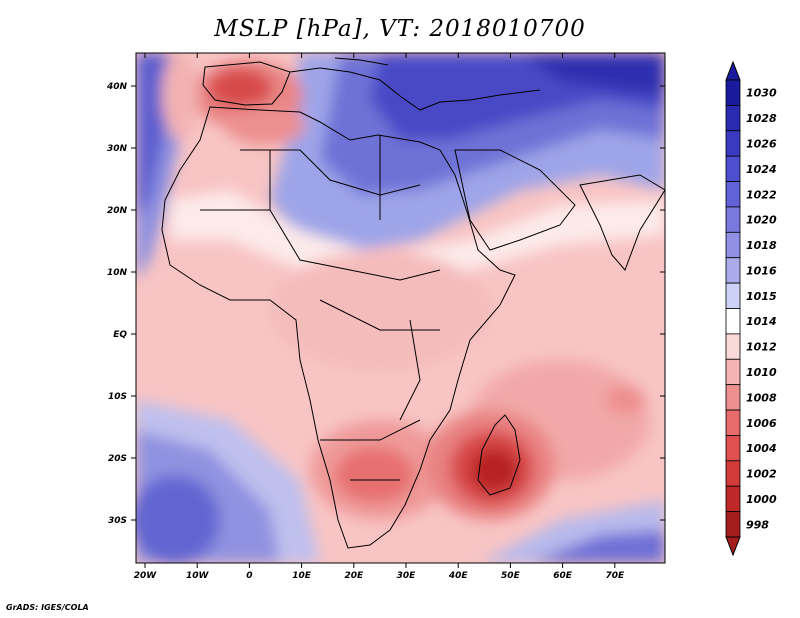 The width and height of the screenshot is (800, 618). I want to click on lon-label: 10E, so click(302, 576).